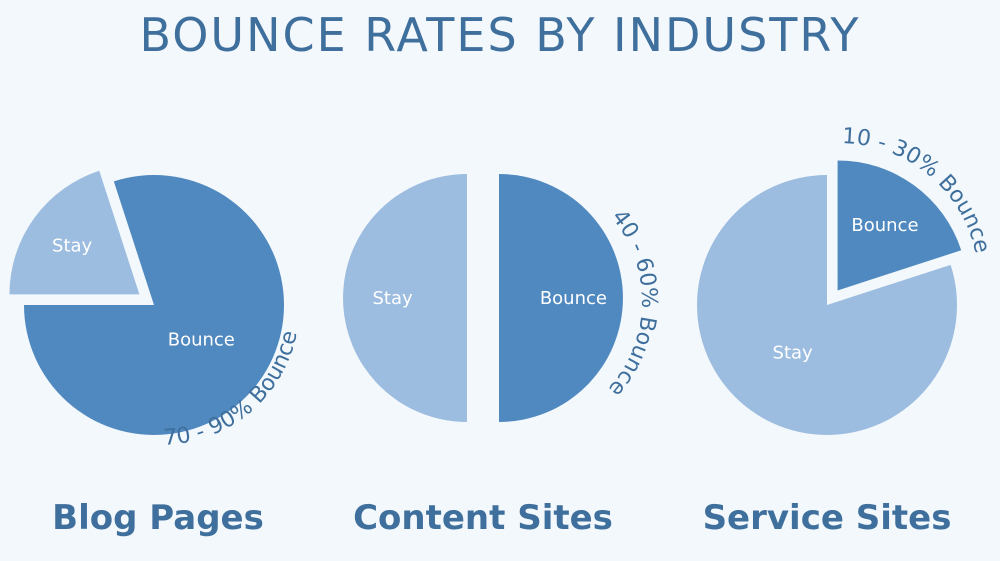 The height and width of the screenshot is (561, 1000). Describe the element at coordinates (500, 35) in the screenshot. I see `page-title: BOUNCE RATES BY INDUSTRY` at that location.